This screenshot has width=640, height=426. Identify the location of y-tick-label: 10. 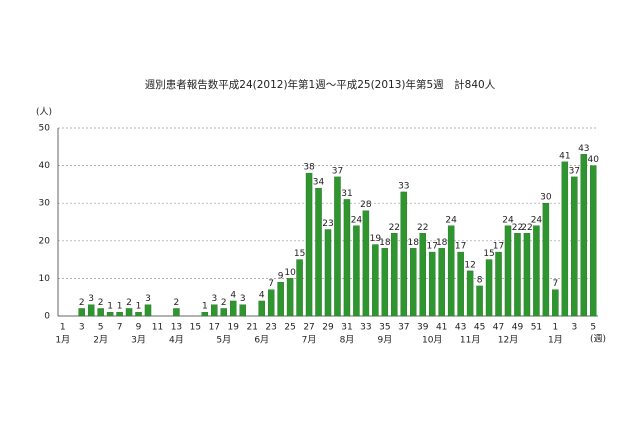
(45, 279).